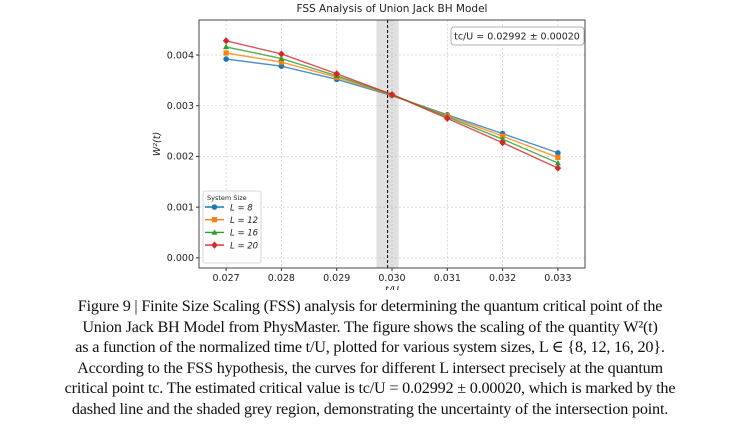 This screenshot has width=740, height=435. What do you see at coordinates (391, 278) in the screenshot?
I see `x-tick-label: 0.030` at bounding box center [391, 278].